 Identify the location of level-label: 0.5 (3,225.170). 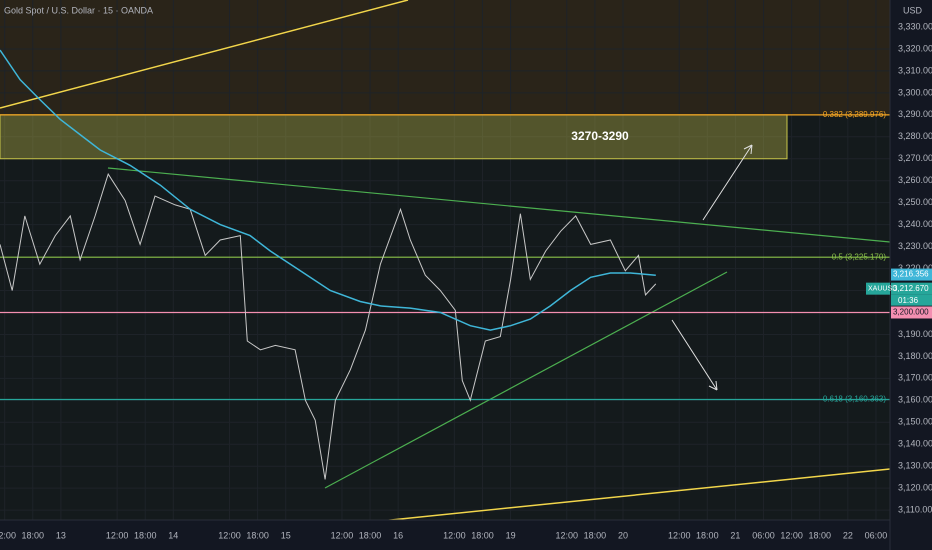
(859, 256).